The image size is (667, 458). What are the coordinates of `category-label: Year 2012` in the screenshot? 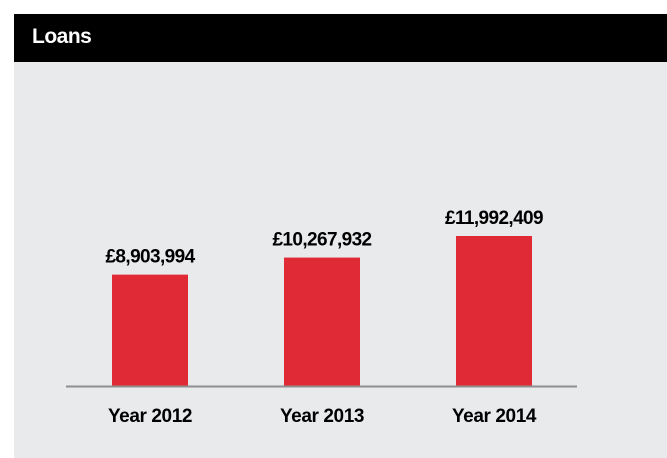 It's located at (150, 416).